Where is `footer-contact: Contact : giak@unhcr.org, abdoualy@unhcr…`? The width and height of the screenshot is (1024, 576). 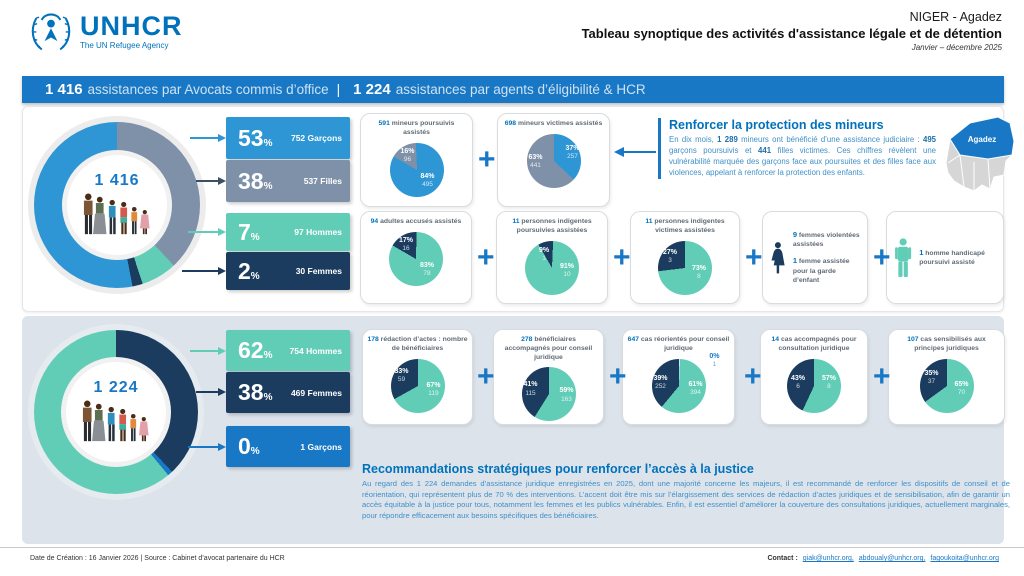
footer-contact: Contact : giak@unhcr.org, abdoualy@unhcr… is located at coordinates (883, 558).